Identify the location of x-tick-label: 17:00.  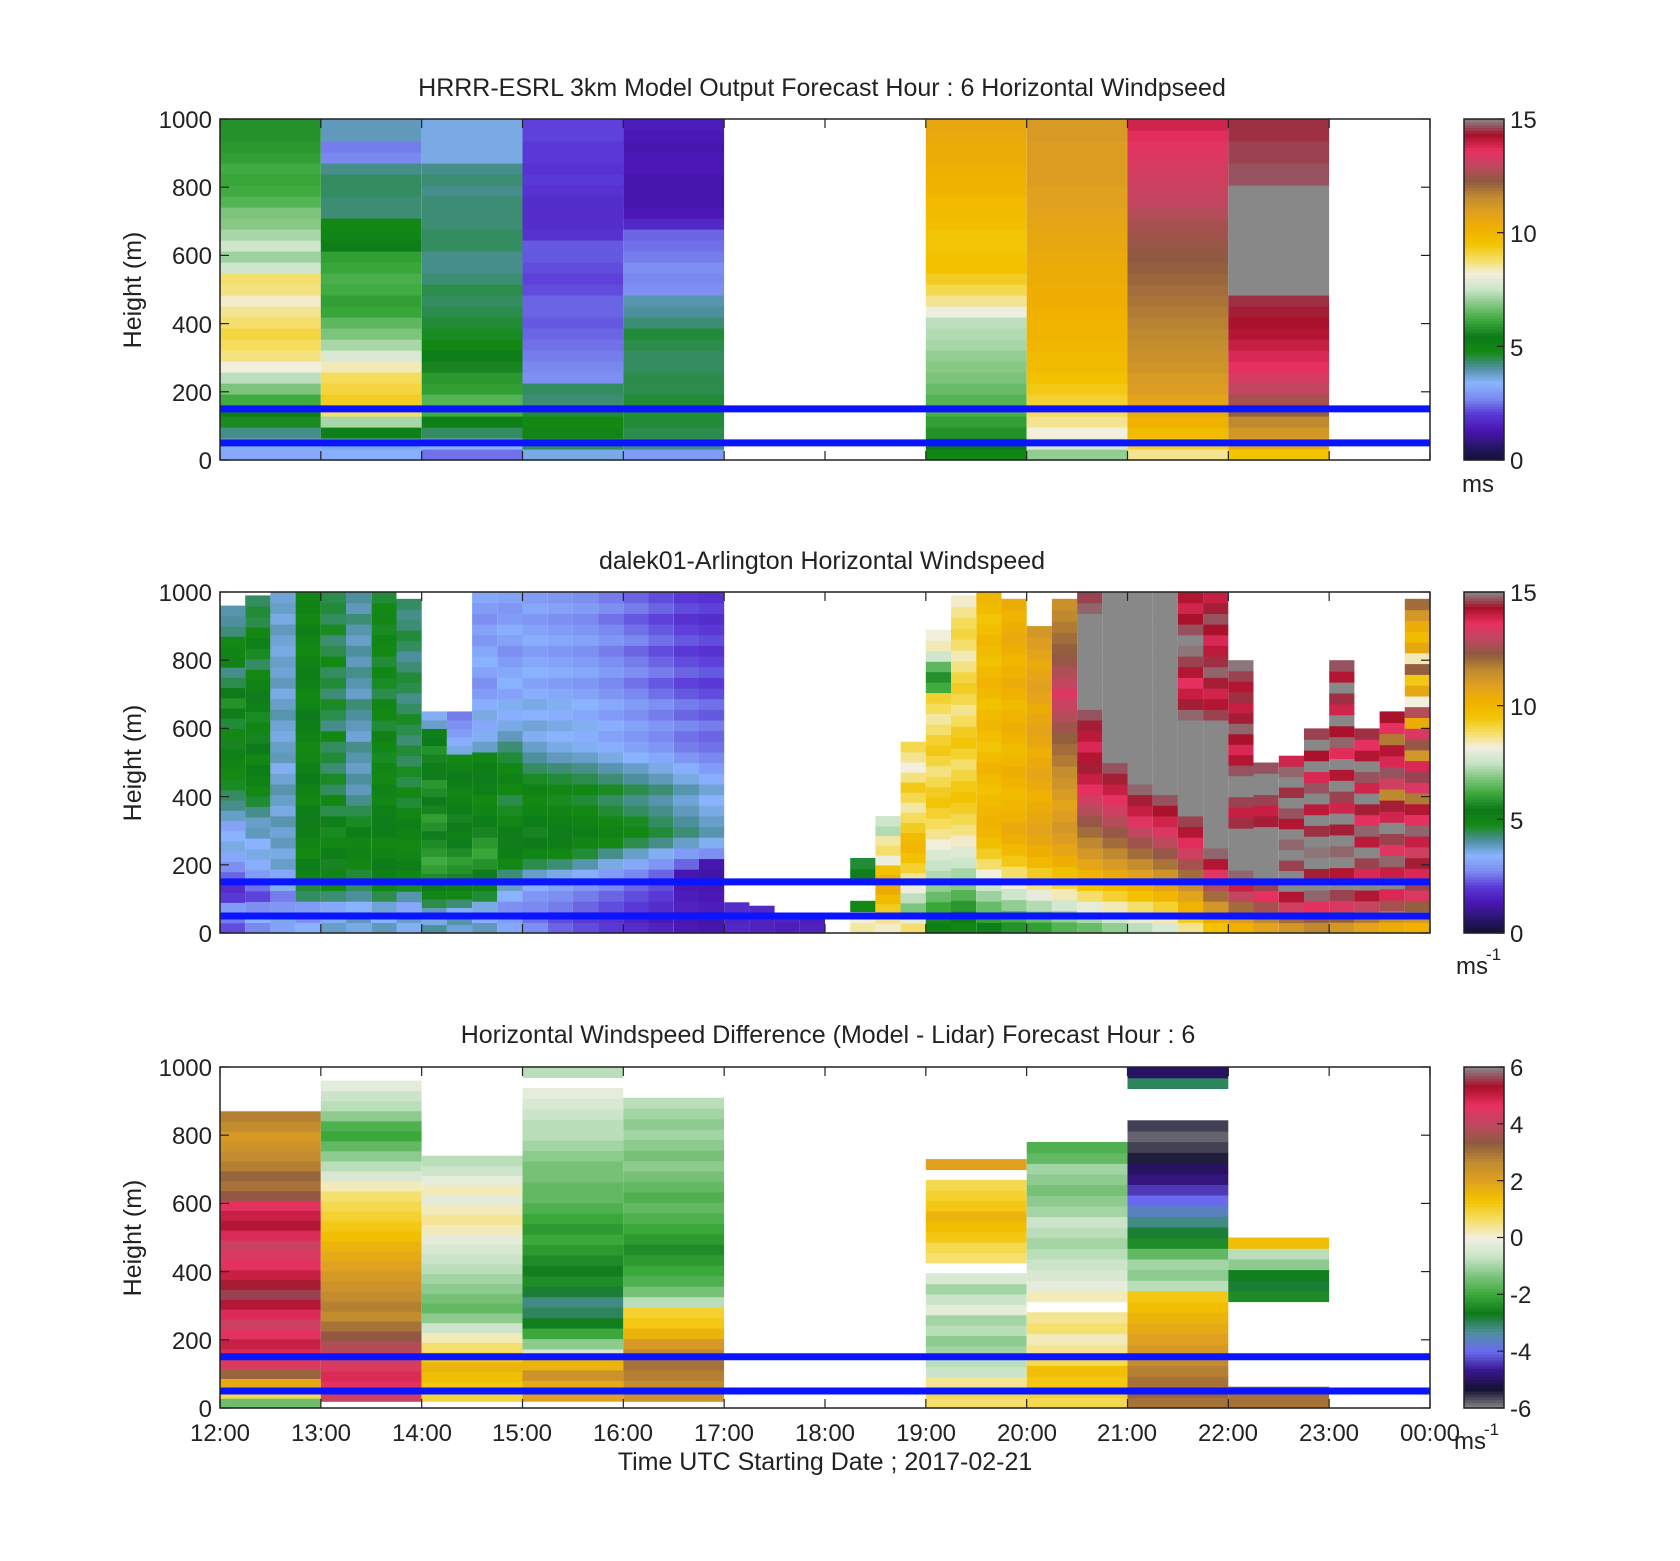
(724, 1433).